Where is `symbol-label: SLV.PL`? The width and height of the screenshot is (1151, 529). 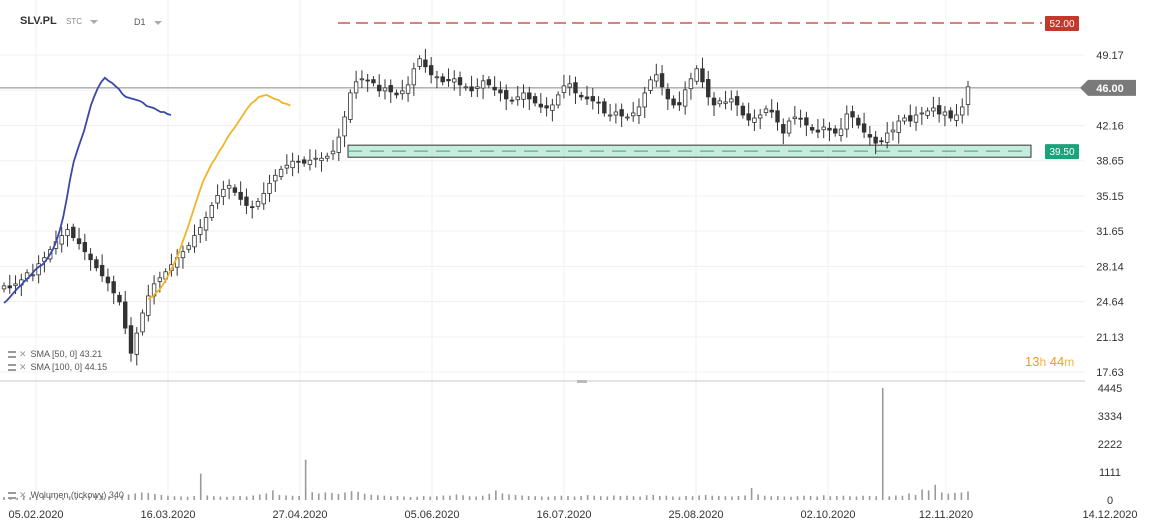
symbol-label: SLV.PL is located at coordinates (38, 21).